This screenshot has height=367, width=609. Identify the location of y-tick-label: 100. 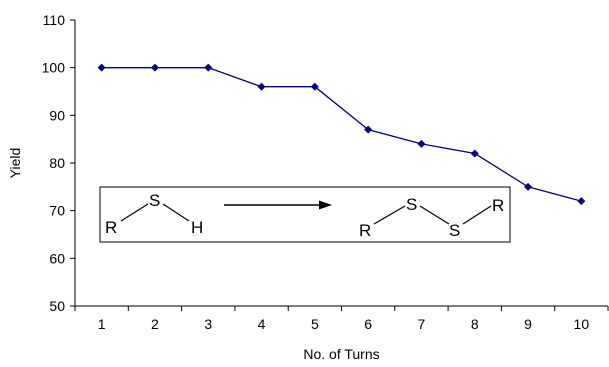
(54, 68).